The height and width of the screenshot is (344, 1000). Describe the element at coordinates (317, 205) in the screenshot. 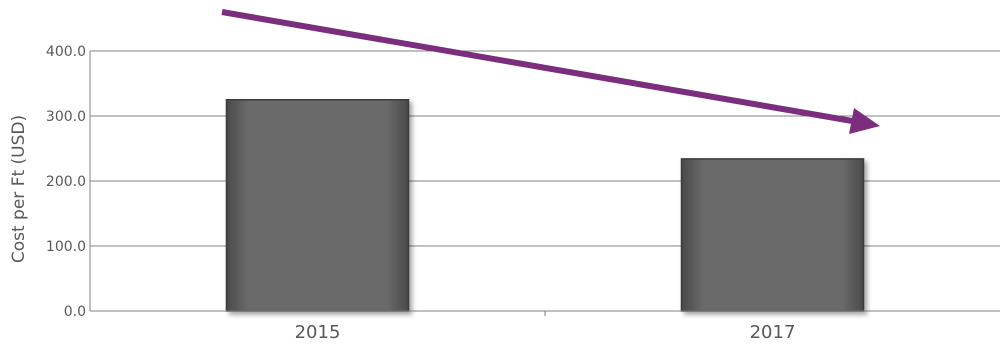

I see `bar-2015` at that location.